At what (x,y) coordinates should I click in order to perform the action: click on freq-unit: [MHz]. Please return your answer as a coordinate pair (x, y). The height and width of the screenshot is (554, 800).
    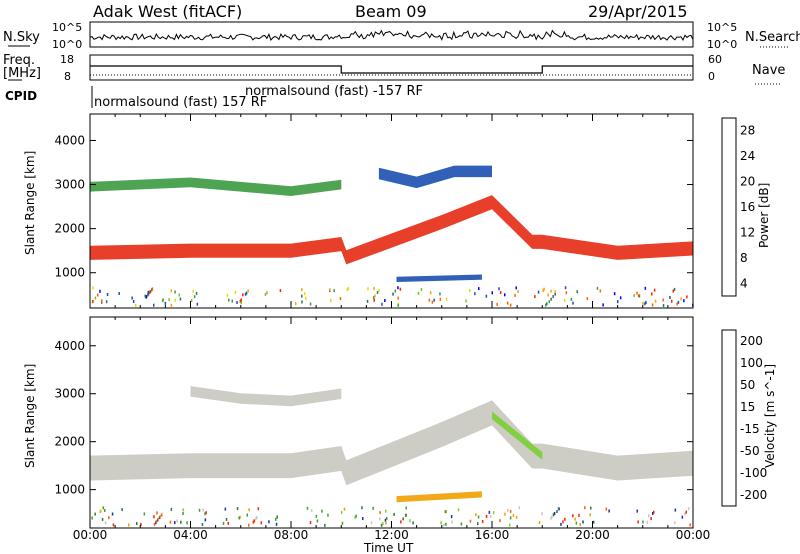
    Looking at the image, I should click on (22, 73).